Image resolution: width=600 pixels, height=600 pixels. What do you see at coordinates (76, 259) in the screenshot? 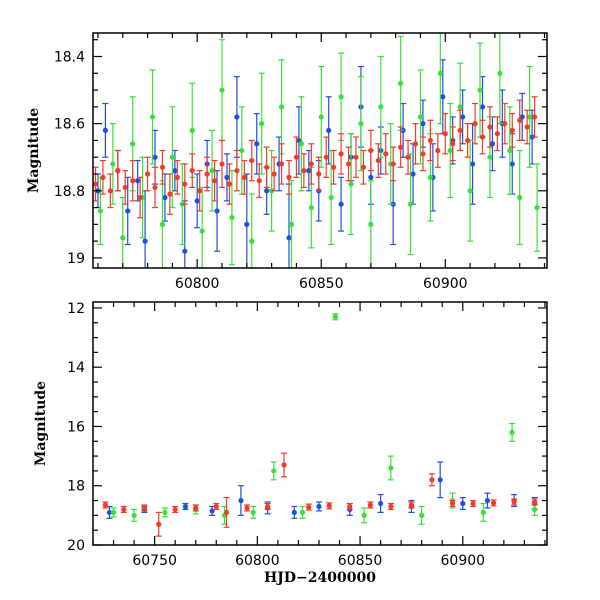
I see `y-tick-label: 19` at bounding box center [76, 259].